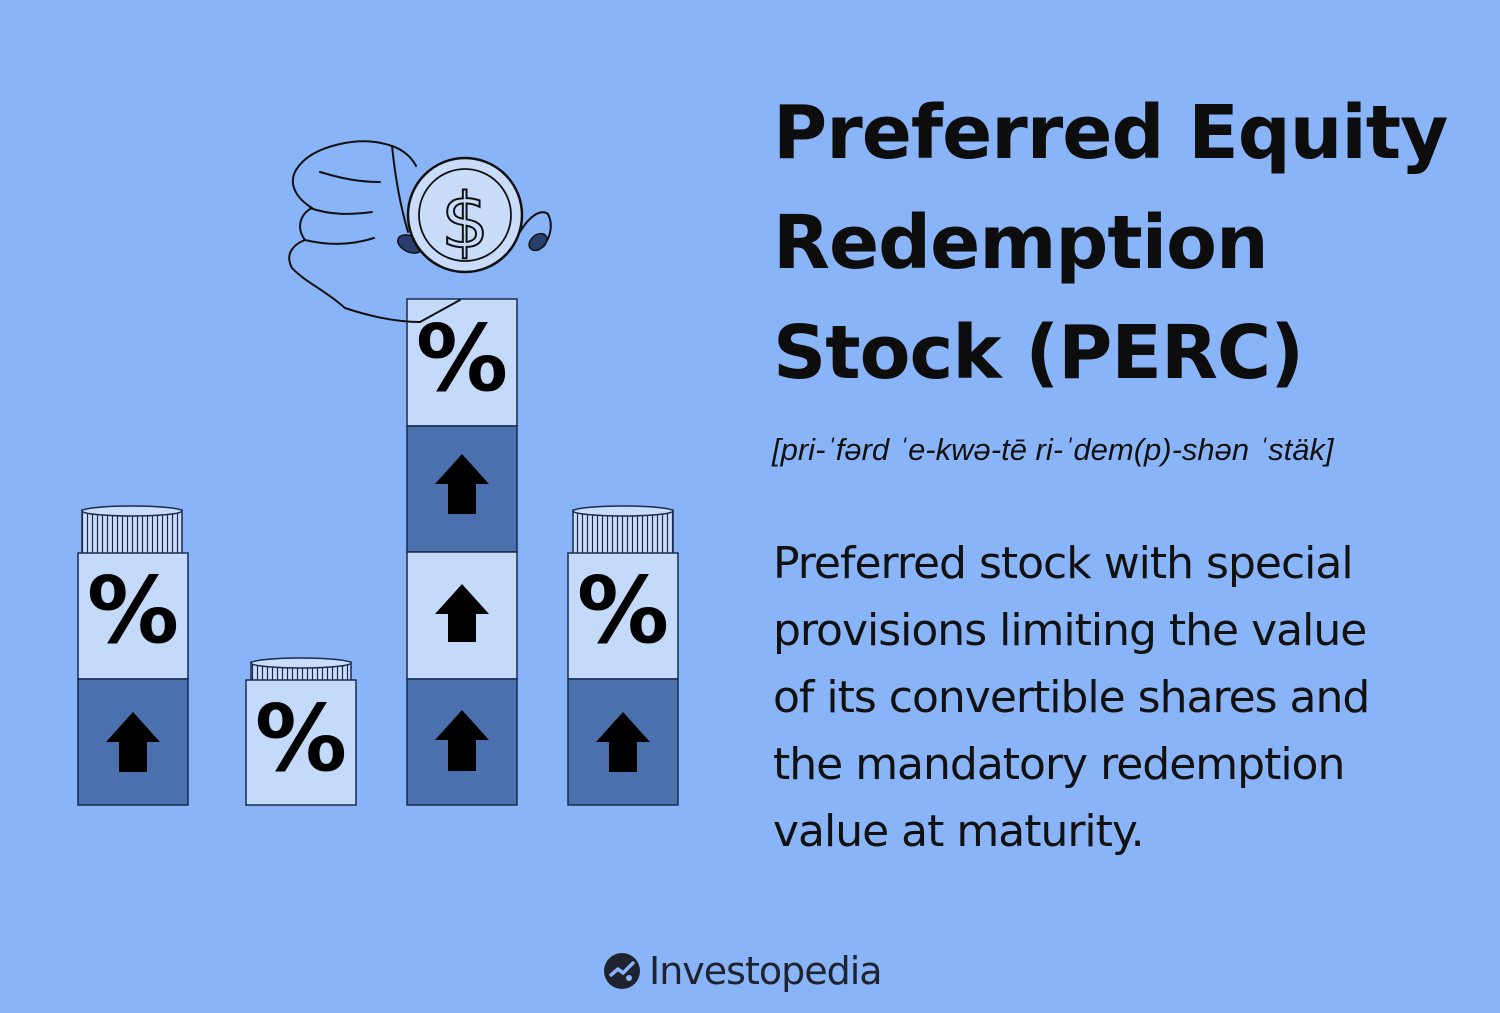 The width and height of the screenshot is (1500, 1013). Describe the element at coordinates (766, 971) in the screenshot. I see `brand-name: Investopedia` at that location.